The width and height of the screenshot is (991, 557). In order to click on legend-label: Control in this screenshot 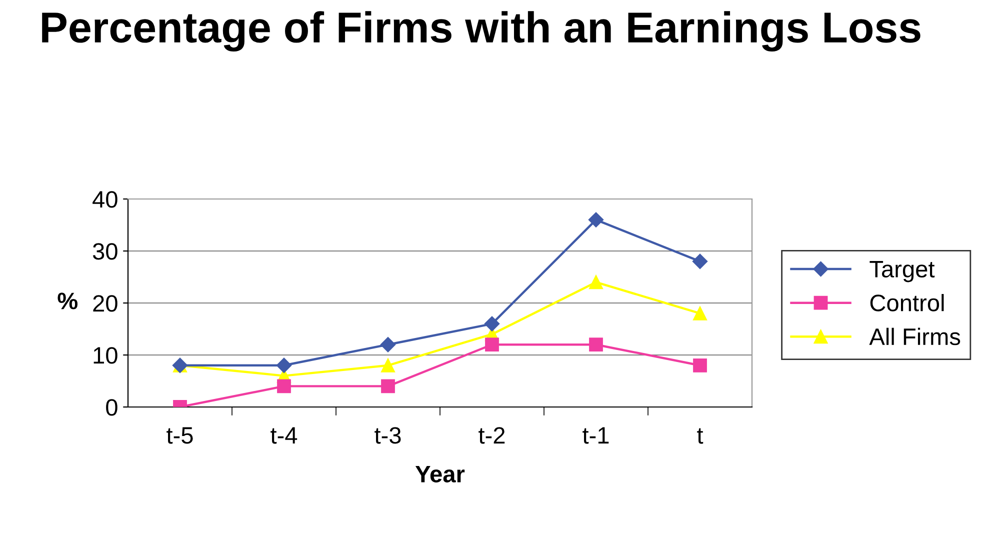, I will do `click(907, 303)`.